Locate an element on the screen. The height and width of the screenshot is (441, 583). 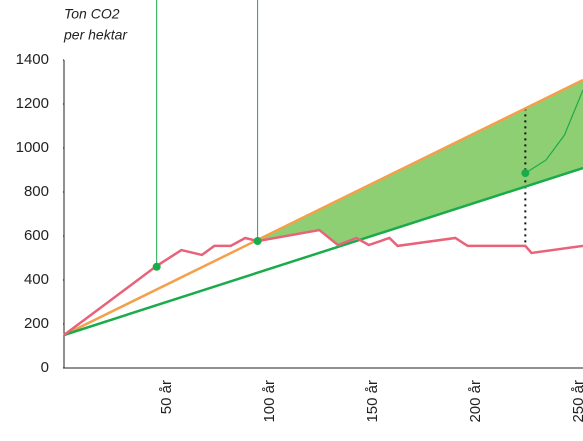
y-tick-label: 1200 is located at coordinates (32, 103).